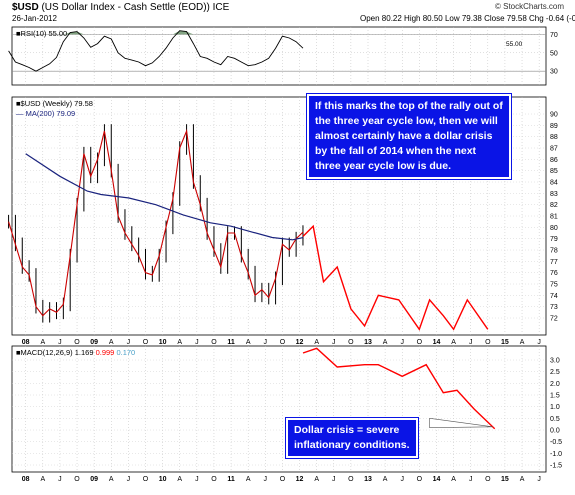 The image size is (575, 495). I want to click on watermark-text: © StockCharts.com, so click(530, 6).